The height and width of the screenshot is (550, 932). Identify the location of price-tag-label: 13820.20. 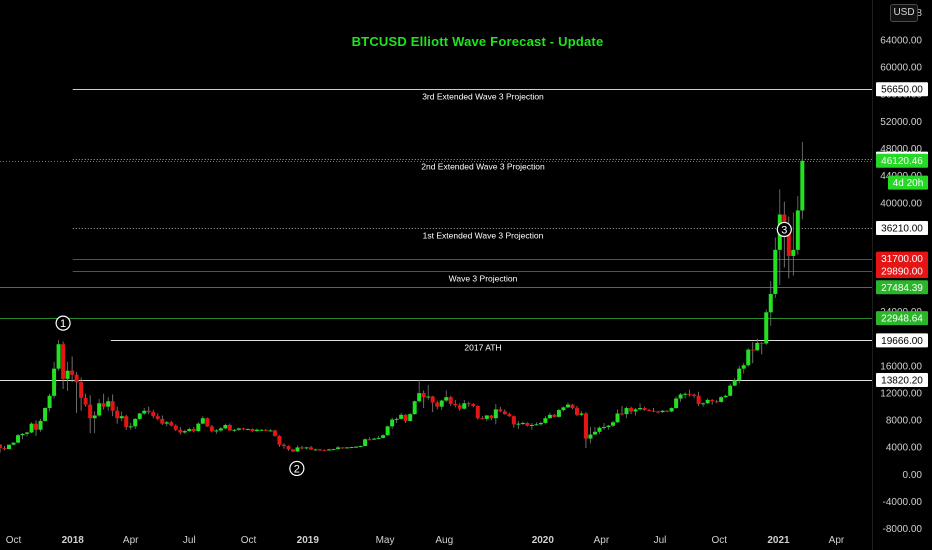
(902, 381).